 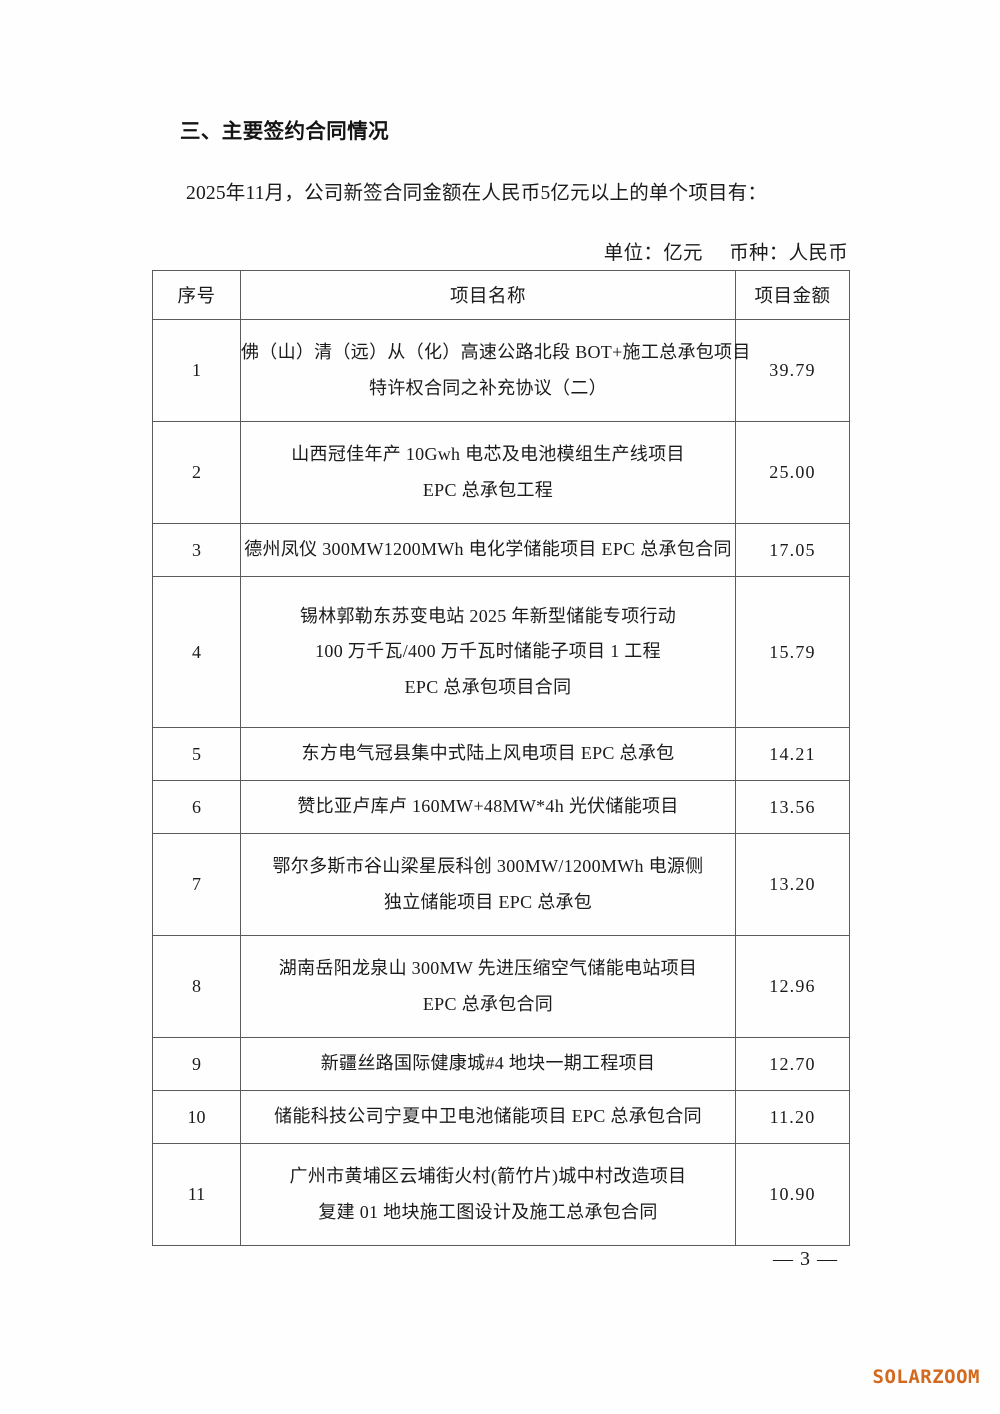 What do you see at coordinates (196, 1194) in the screenshot?
I see `row-index-cell: 11` at bounding box center [196, 1194].